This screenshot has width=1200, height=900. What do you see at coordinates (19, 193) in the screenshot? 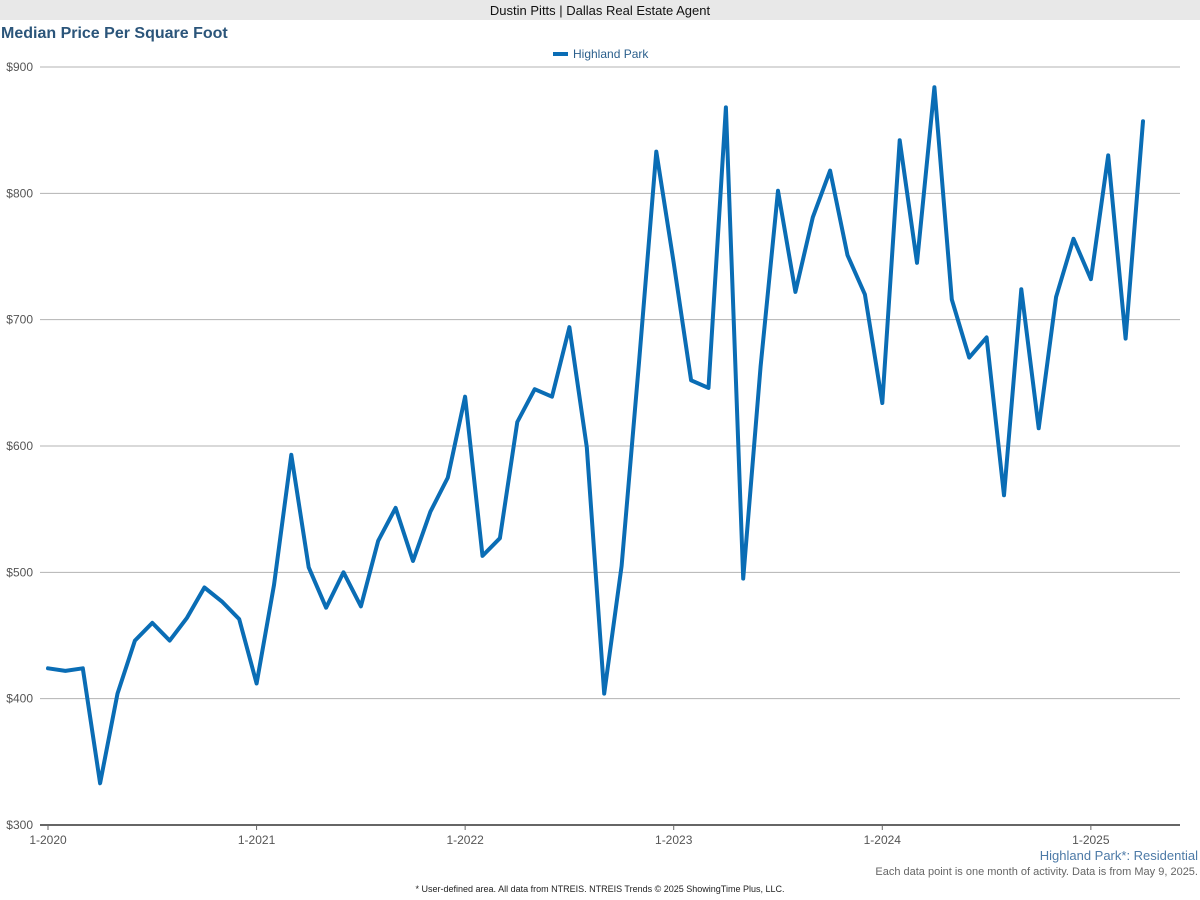
I see `y-tick-label: $800` at bounding box center [19, 193].